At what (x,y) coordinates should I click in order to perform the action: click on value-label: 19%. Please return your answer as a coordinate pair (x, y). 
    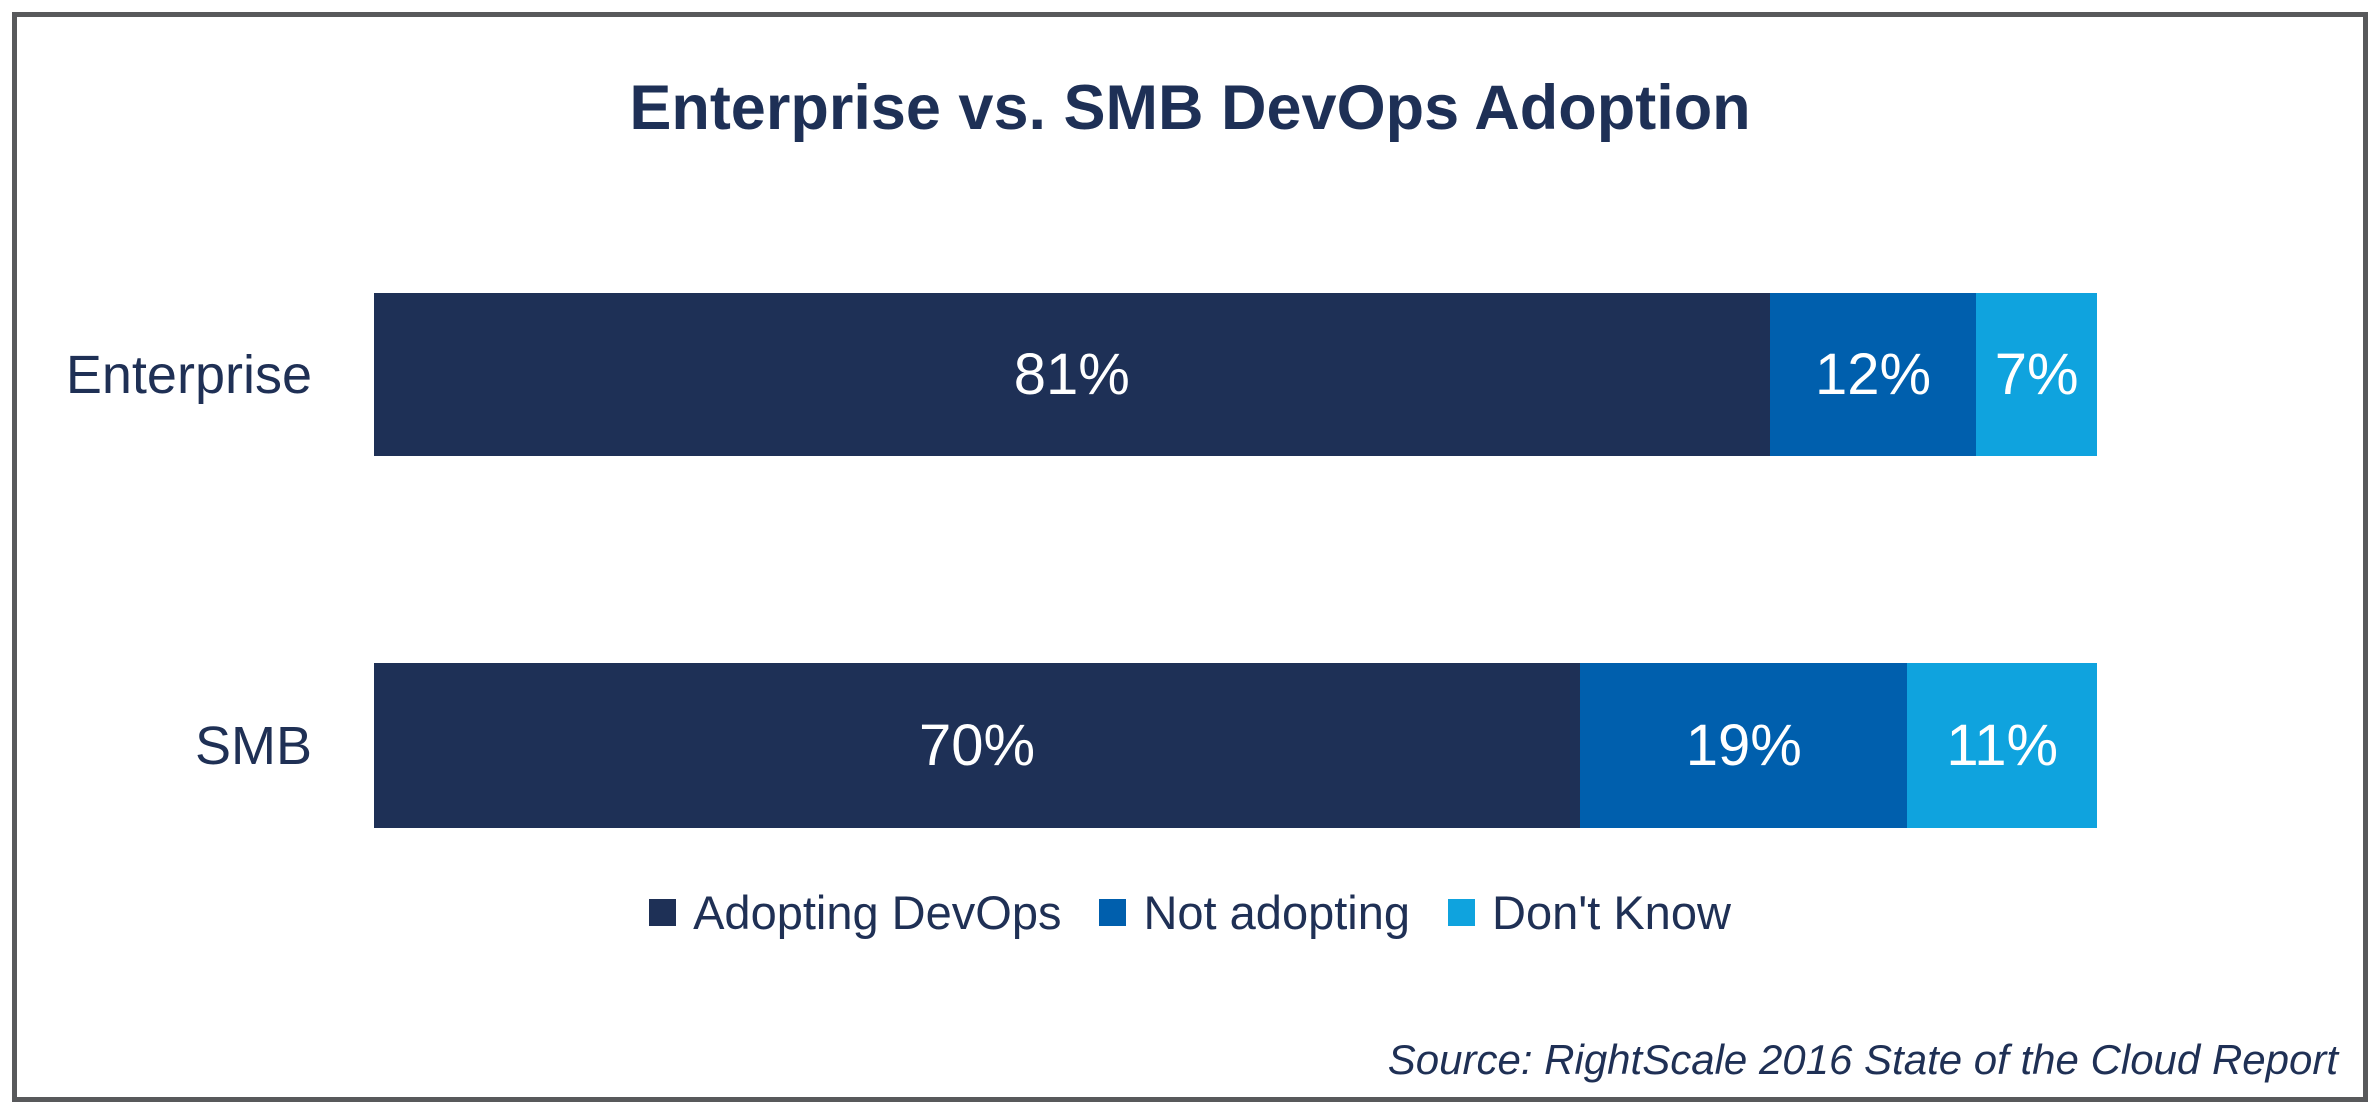
    Looking at the image, I should click on (1743, 745).